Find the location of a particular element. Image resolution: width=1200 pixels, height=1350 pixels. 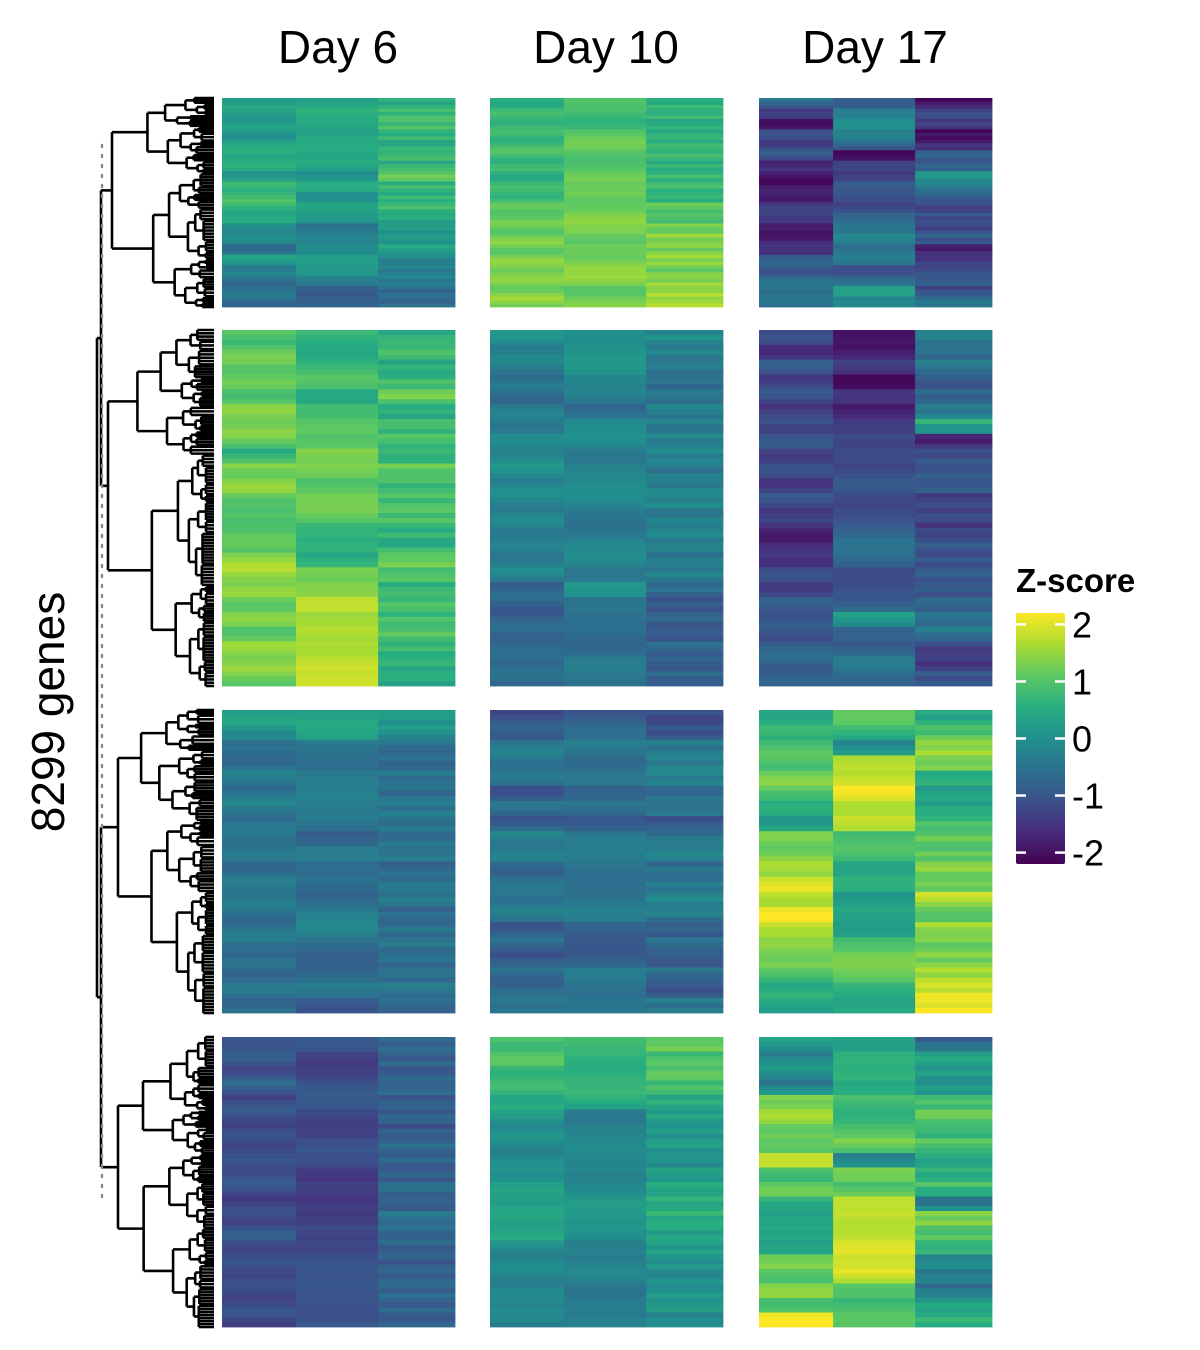

panel-cluster4-day6 is located at coordinates (339, 1182).